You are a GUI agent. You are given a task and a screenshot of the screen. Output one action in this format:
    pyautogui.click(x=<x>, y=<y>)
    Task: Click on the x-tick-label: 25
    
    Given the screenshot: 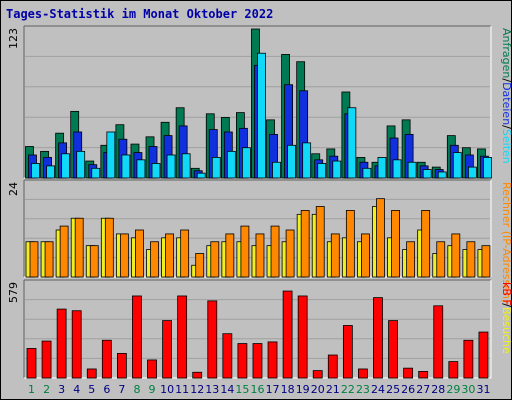 What is the action you would take?
    pyautogui.click(x=393, y=389)
    